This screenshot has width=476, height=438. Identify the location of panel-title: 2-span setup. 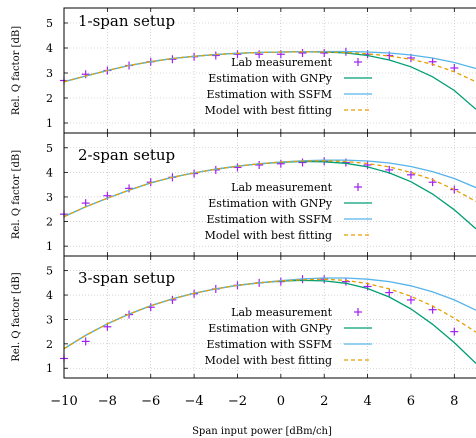
(126, 155).